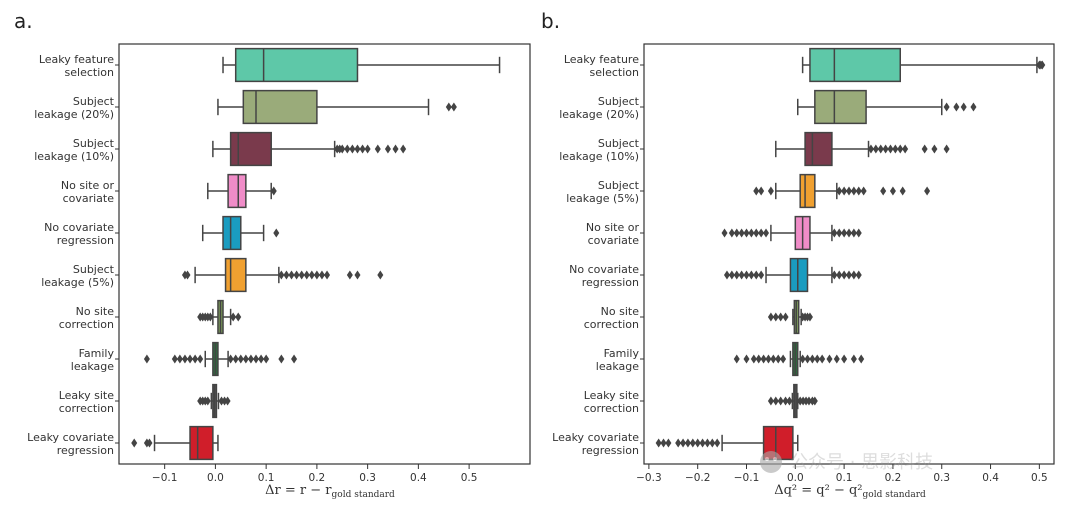 This screenshot has width=1080, height=505. Describe the element at coordinates (74, 114) in the screenshot. I see `category-label-line2: leakage (20%)` at that location.